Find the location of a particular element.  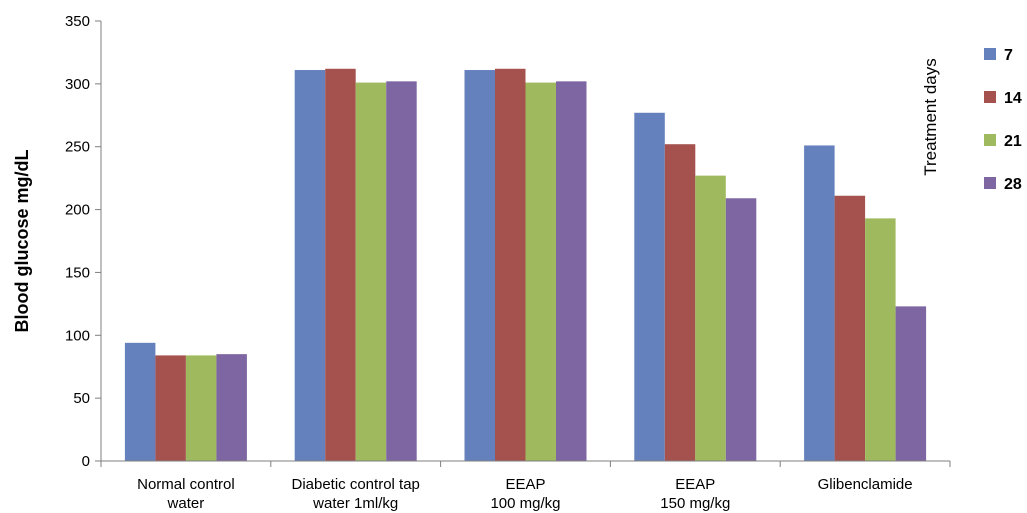

x-tick-label: Normal control water is located at coordinates (186, 494).